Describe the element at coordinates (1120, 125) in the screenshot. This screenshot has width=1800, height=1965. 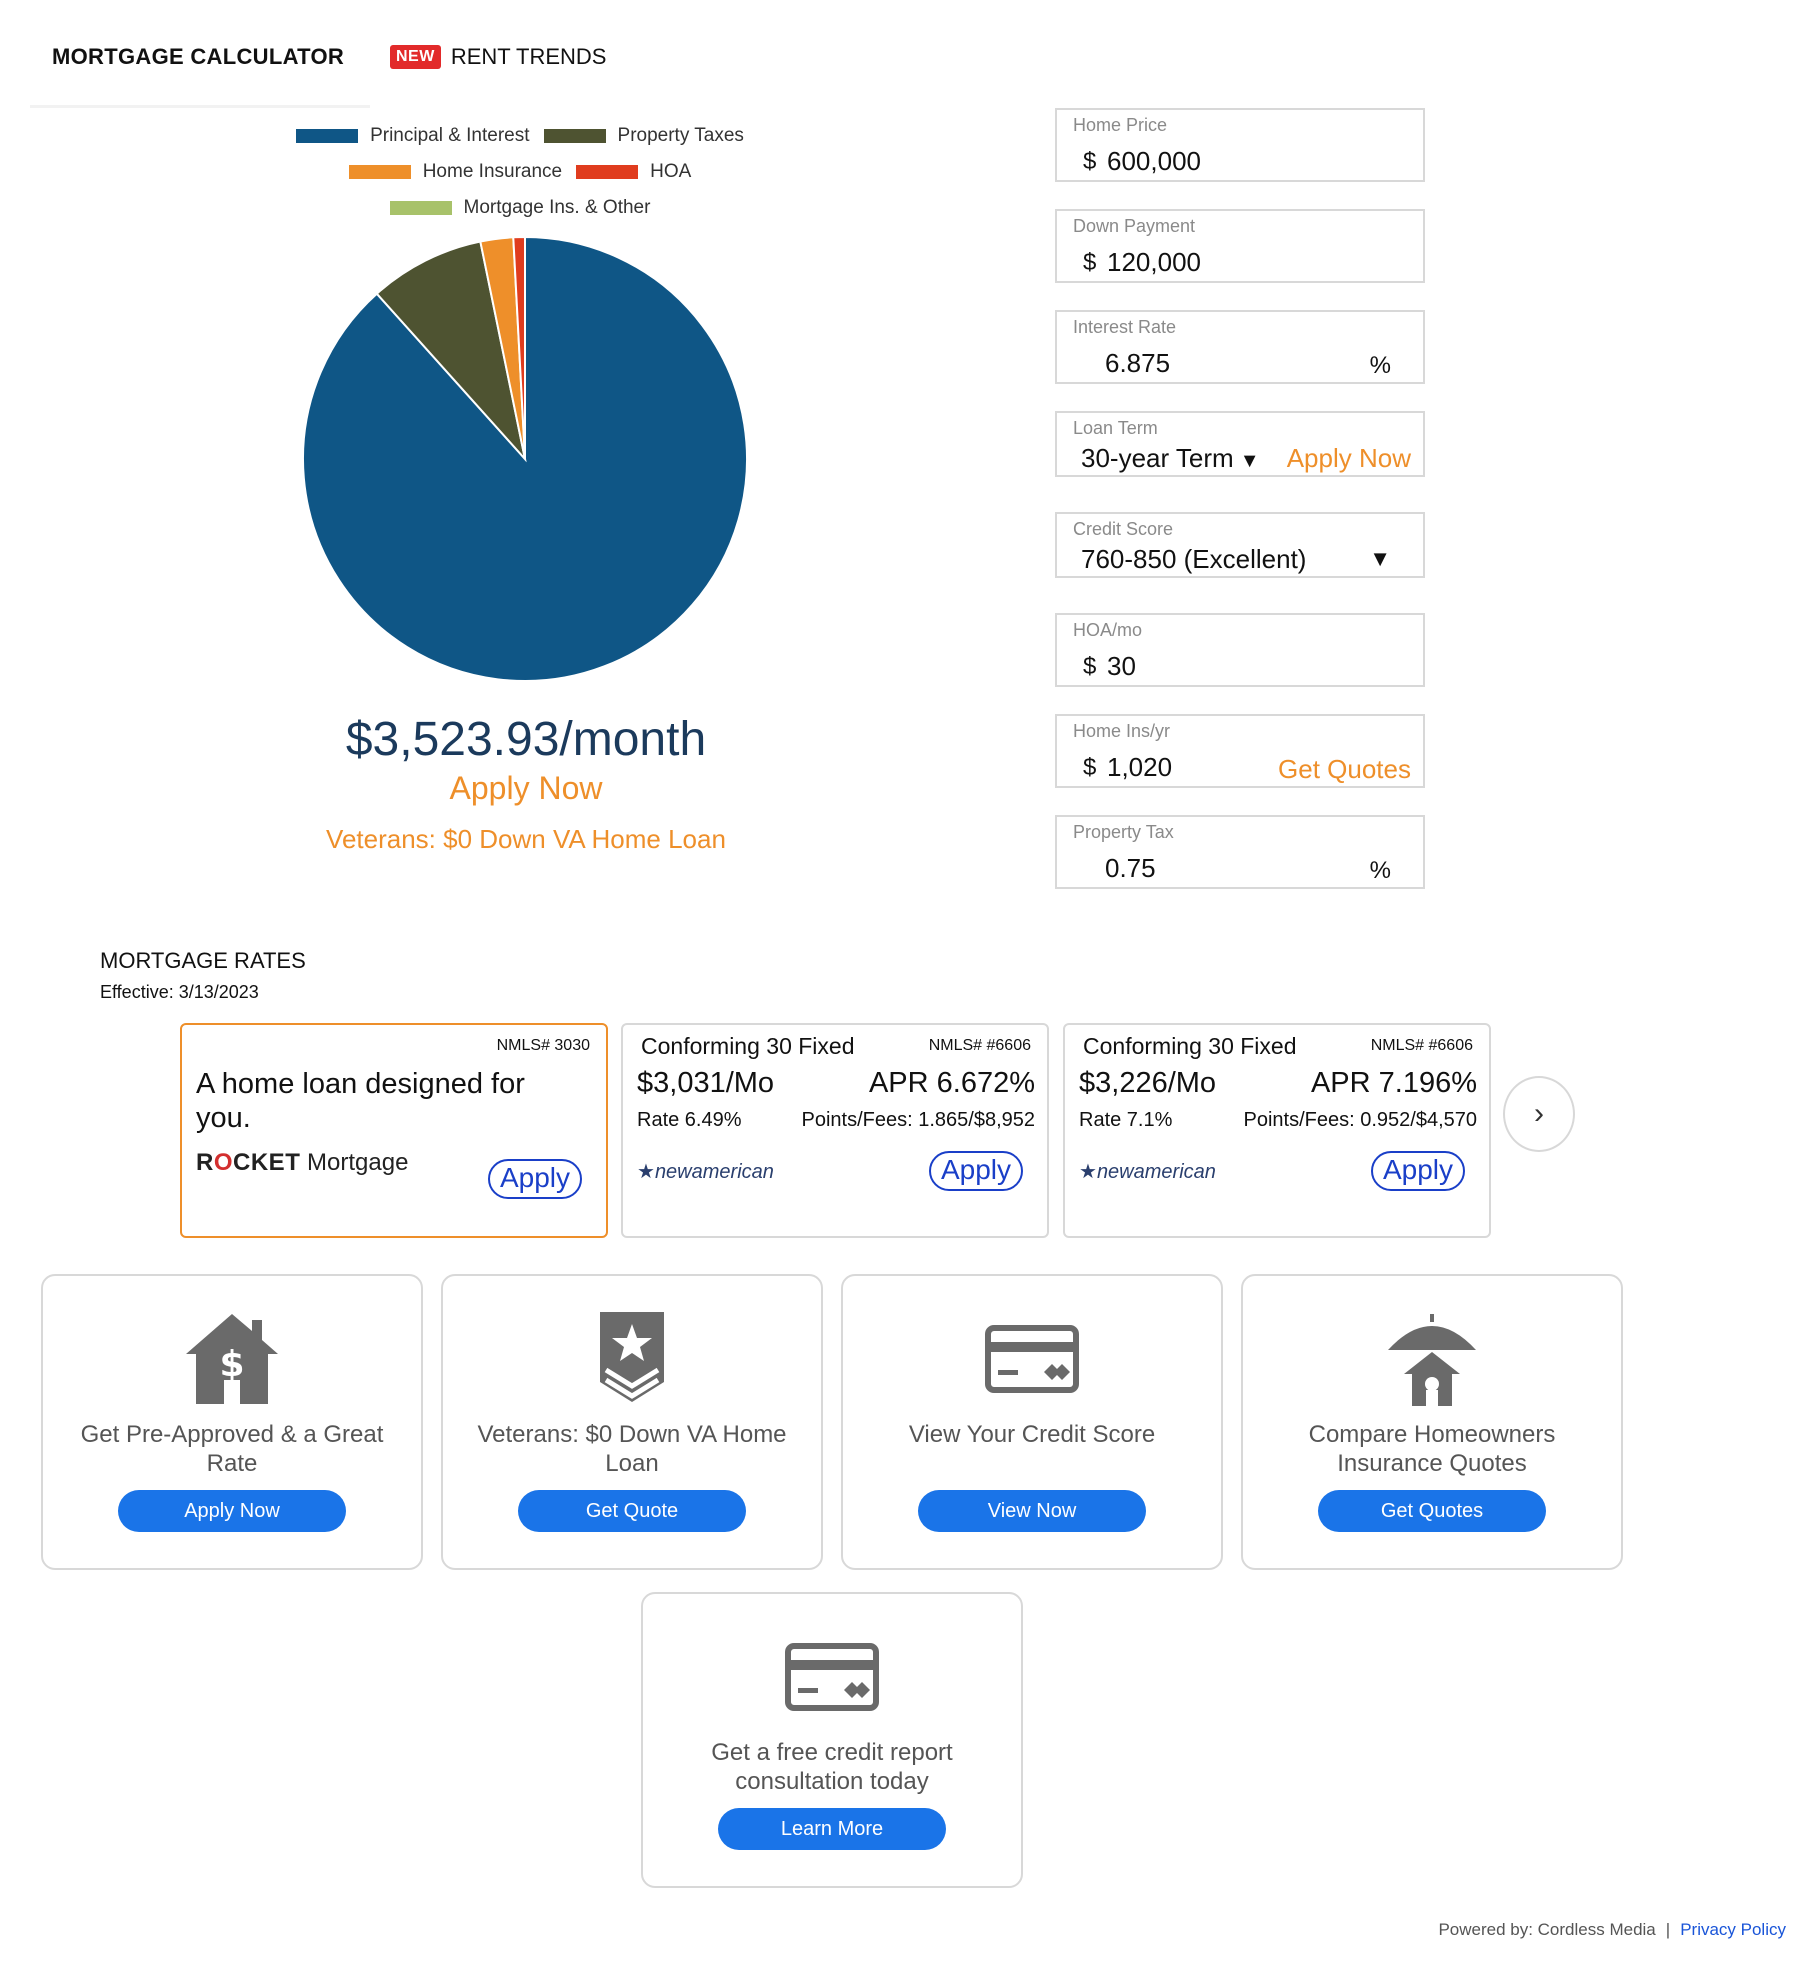
I see `home-price-label: Home Price` at that location.